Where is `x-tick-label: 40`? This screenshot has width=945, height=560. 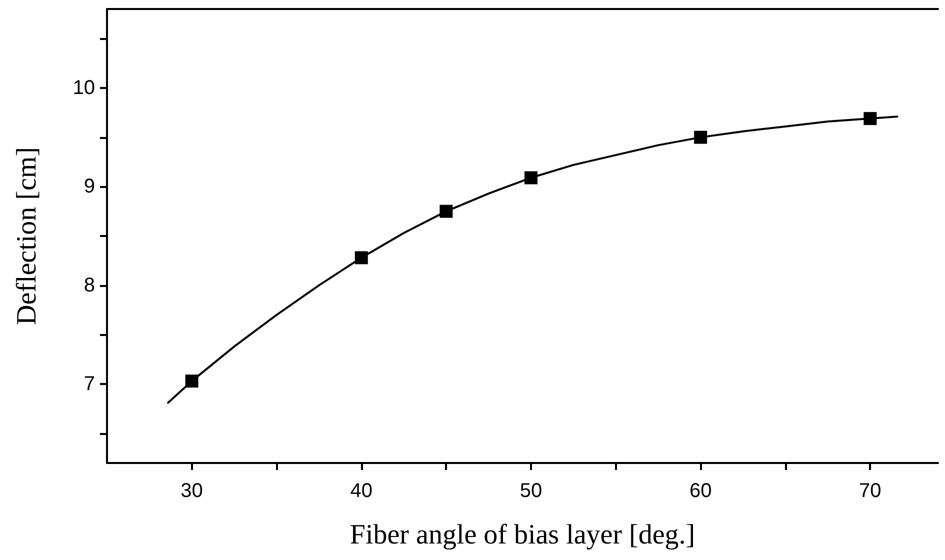 x-tick-label: 40 is located at coordinates (361, 491).